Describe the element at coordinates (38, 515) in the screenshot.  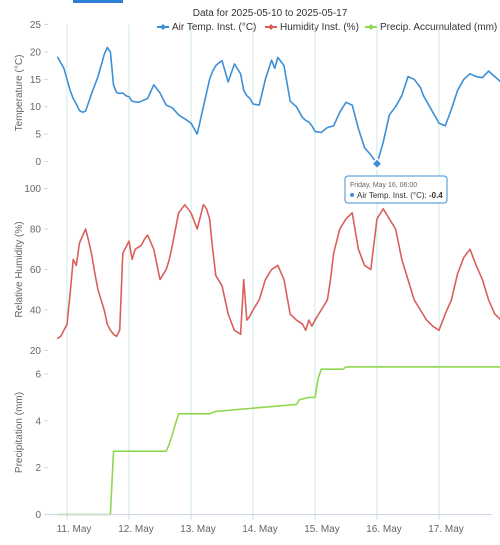
I see `precipitation-y-tick-label: 0` at that location.